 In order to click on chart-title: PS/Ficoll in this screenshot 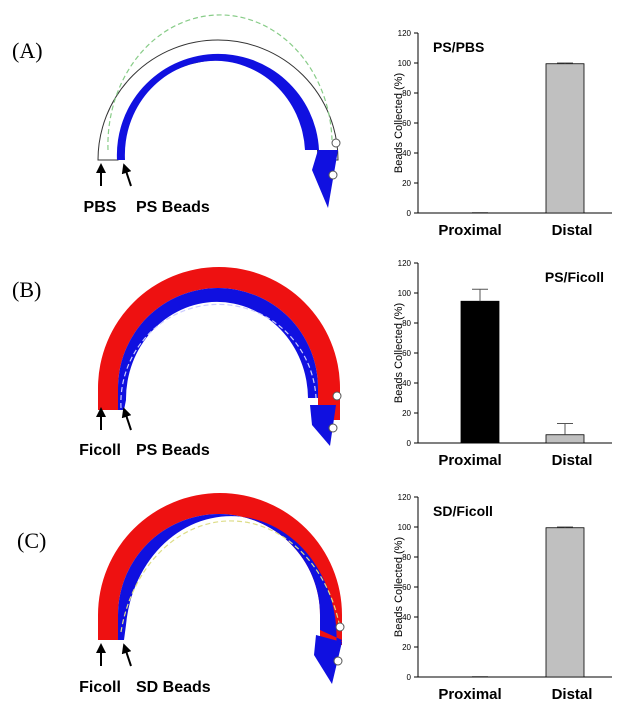, I will do `click(574, 277)`.